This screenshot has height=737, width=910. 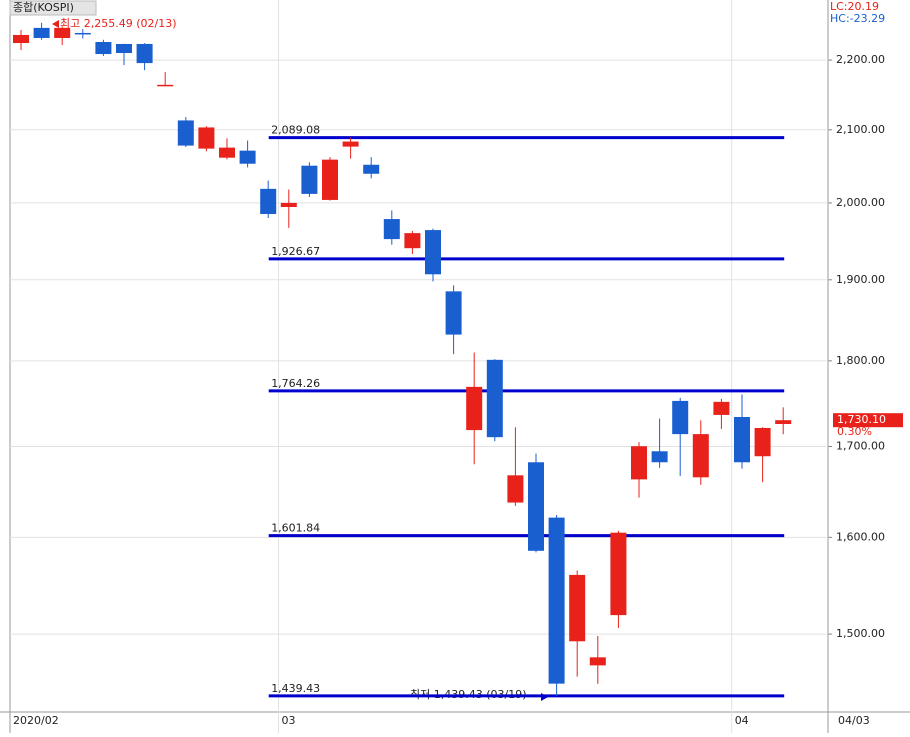 I want to click on y-tick-label: 1,800.00, so click(x=860, y=360).